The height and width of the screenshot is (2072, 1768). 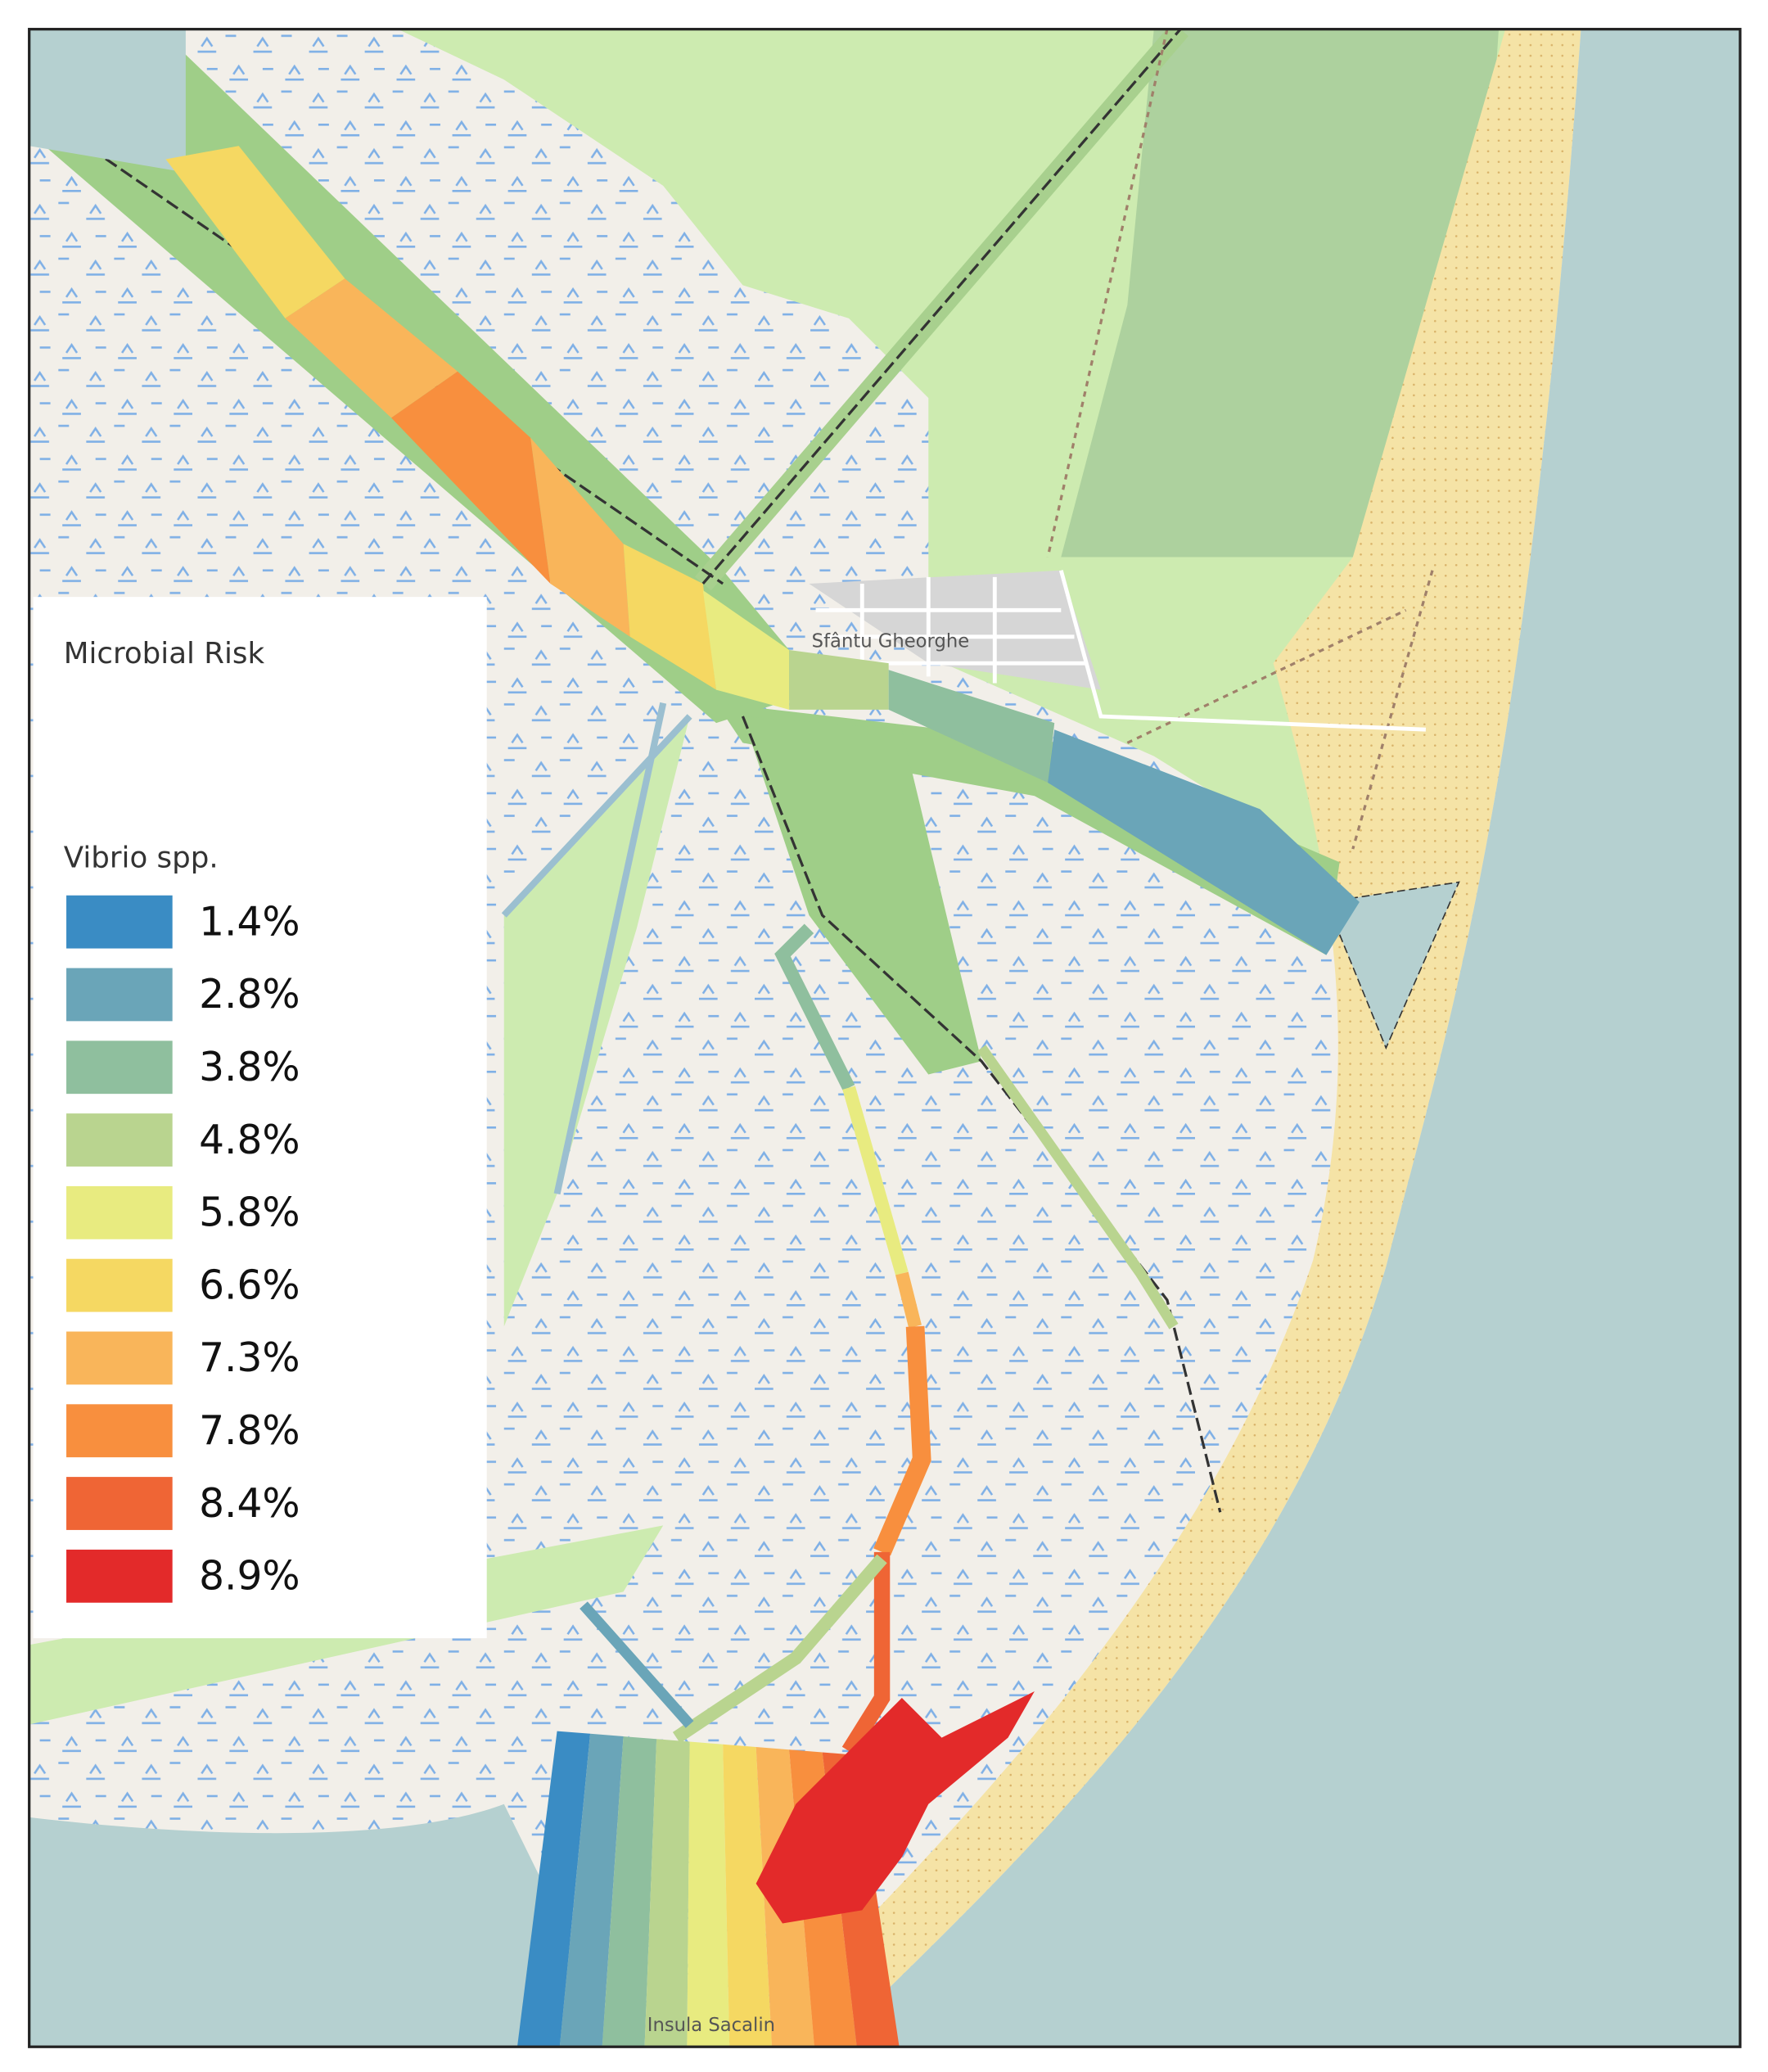 I want to click on legend-label: 7.8%, so click(x=250, y=1431).